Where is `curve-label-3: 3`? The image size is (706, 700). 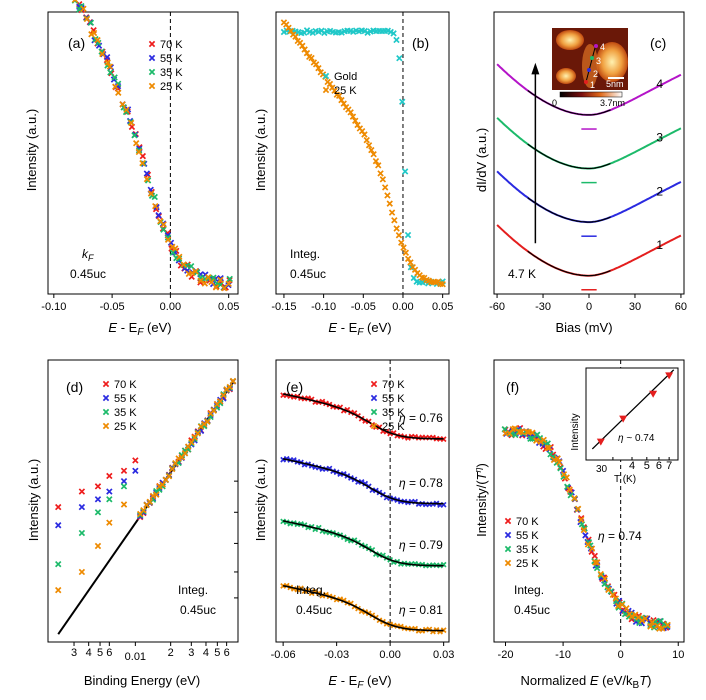 curve-label-3: 3 is located at coordinates (659, 138).